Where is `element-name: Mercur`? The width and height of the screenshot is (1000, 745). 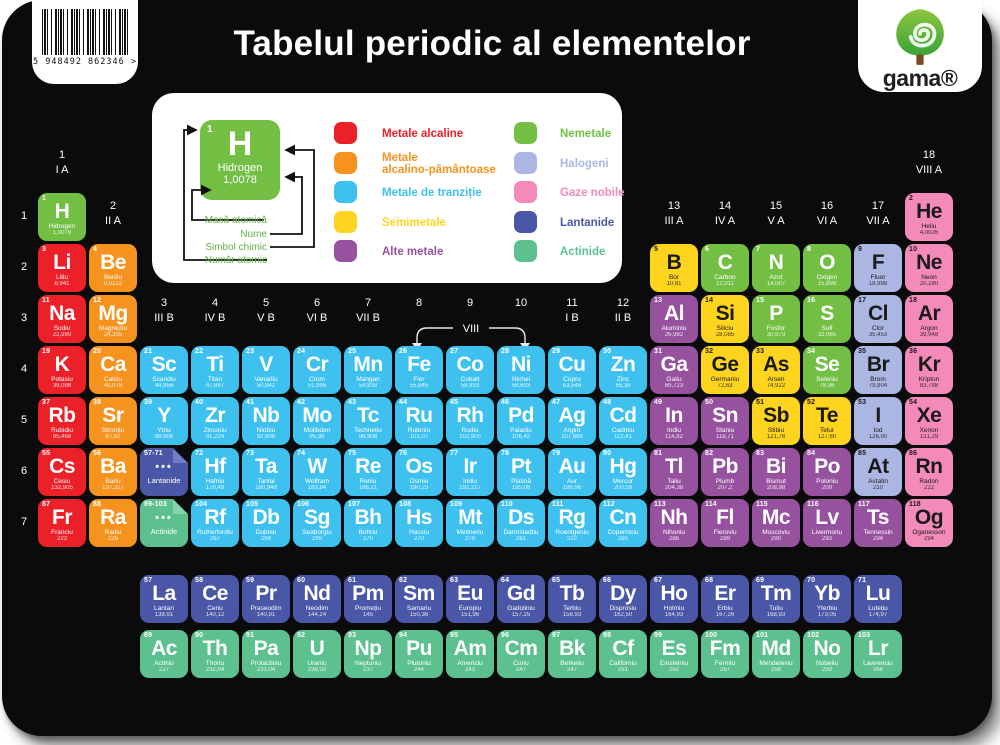 element-name: Mercur is located at coordinates (623, 481).